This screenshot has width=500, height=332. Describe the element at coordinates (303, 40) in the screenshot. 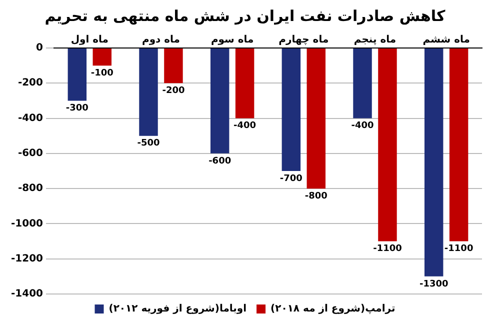

I see `x-tick-label: ماه چهارم` at that location.